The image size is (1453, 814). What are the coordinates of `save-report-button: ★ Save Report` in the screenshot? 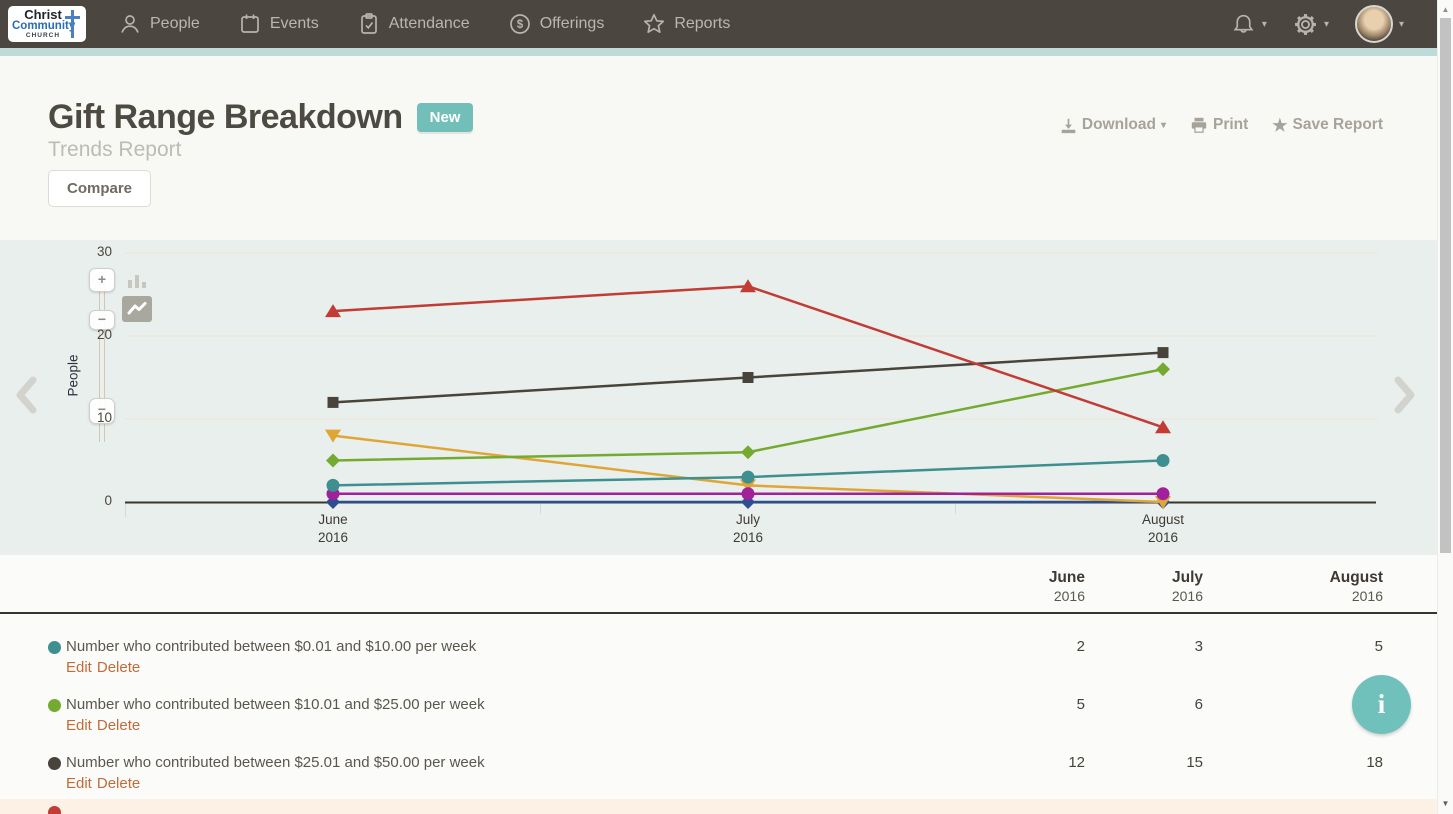 It's located at (1327, 125).